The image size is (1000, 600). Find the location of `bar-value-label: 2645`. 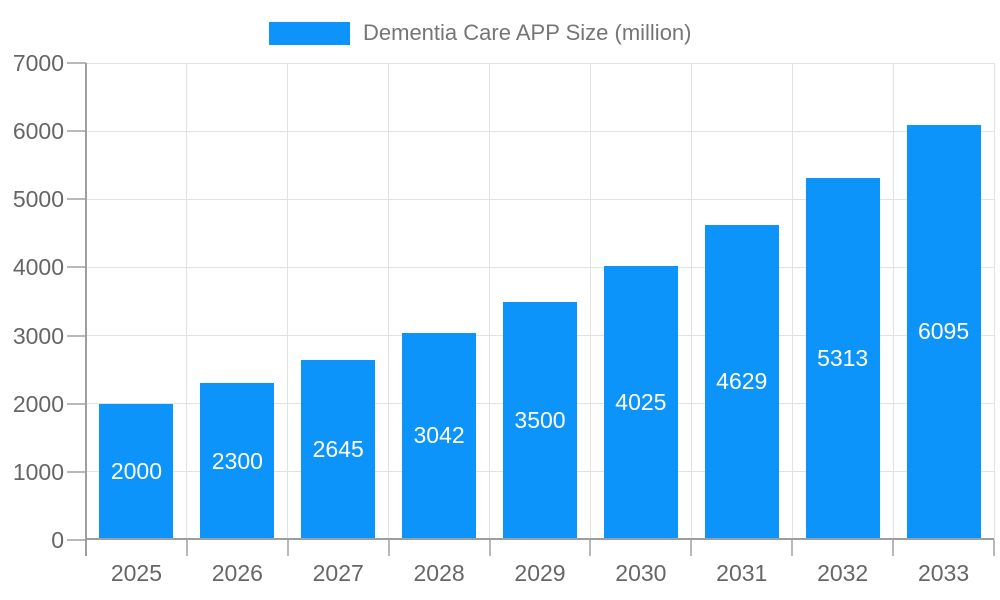

bar-value-label: 2645 is located at coordinates (338, 448).